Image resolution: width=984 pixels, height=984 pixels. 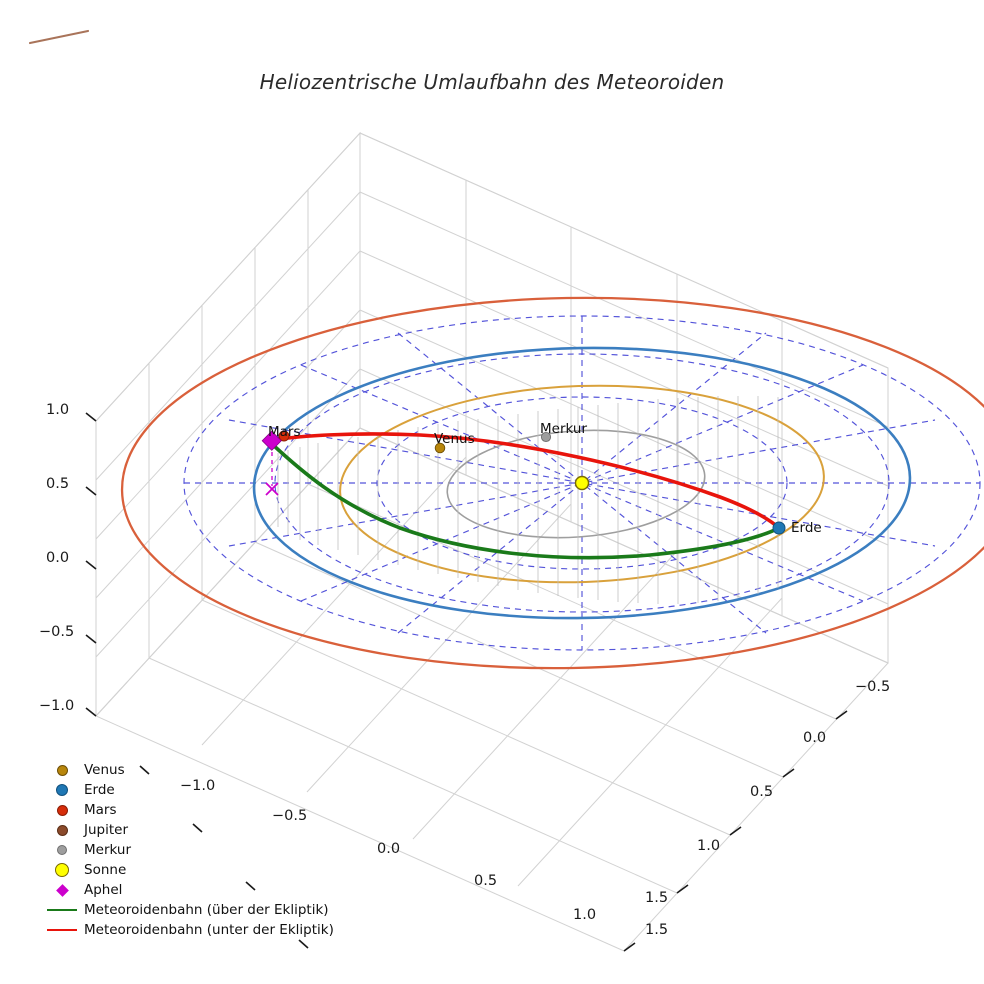 I want to click on jupiter-marker-icon, so click(x=62, y=830).